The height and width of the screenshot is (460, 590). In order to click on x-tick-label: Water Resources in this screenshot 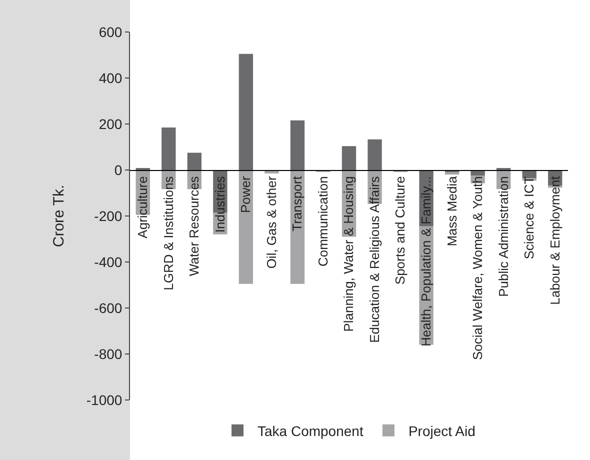, I will do `click(194, 226)`.